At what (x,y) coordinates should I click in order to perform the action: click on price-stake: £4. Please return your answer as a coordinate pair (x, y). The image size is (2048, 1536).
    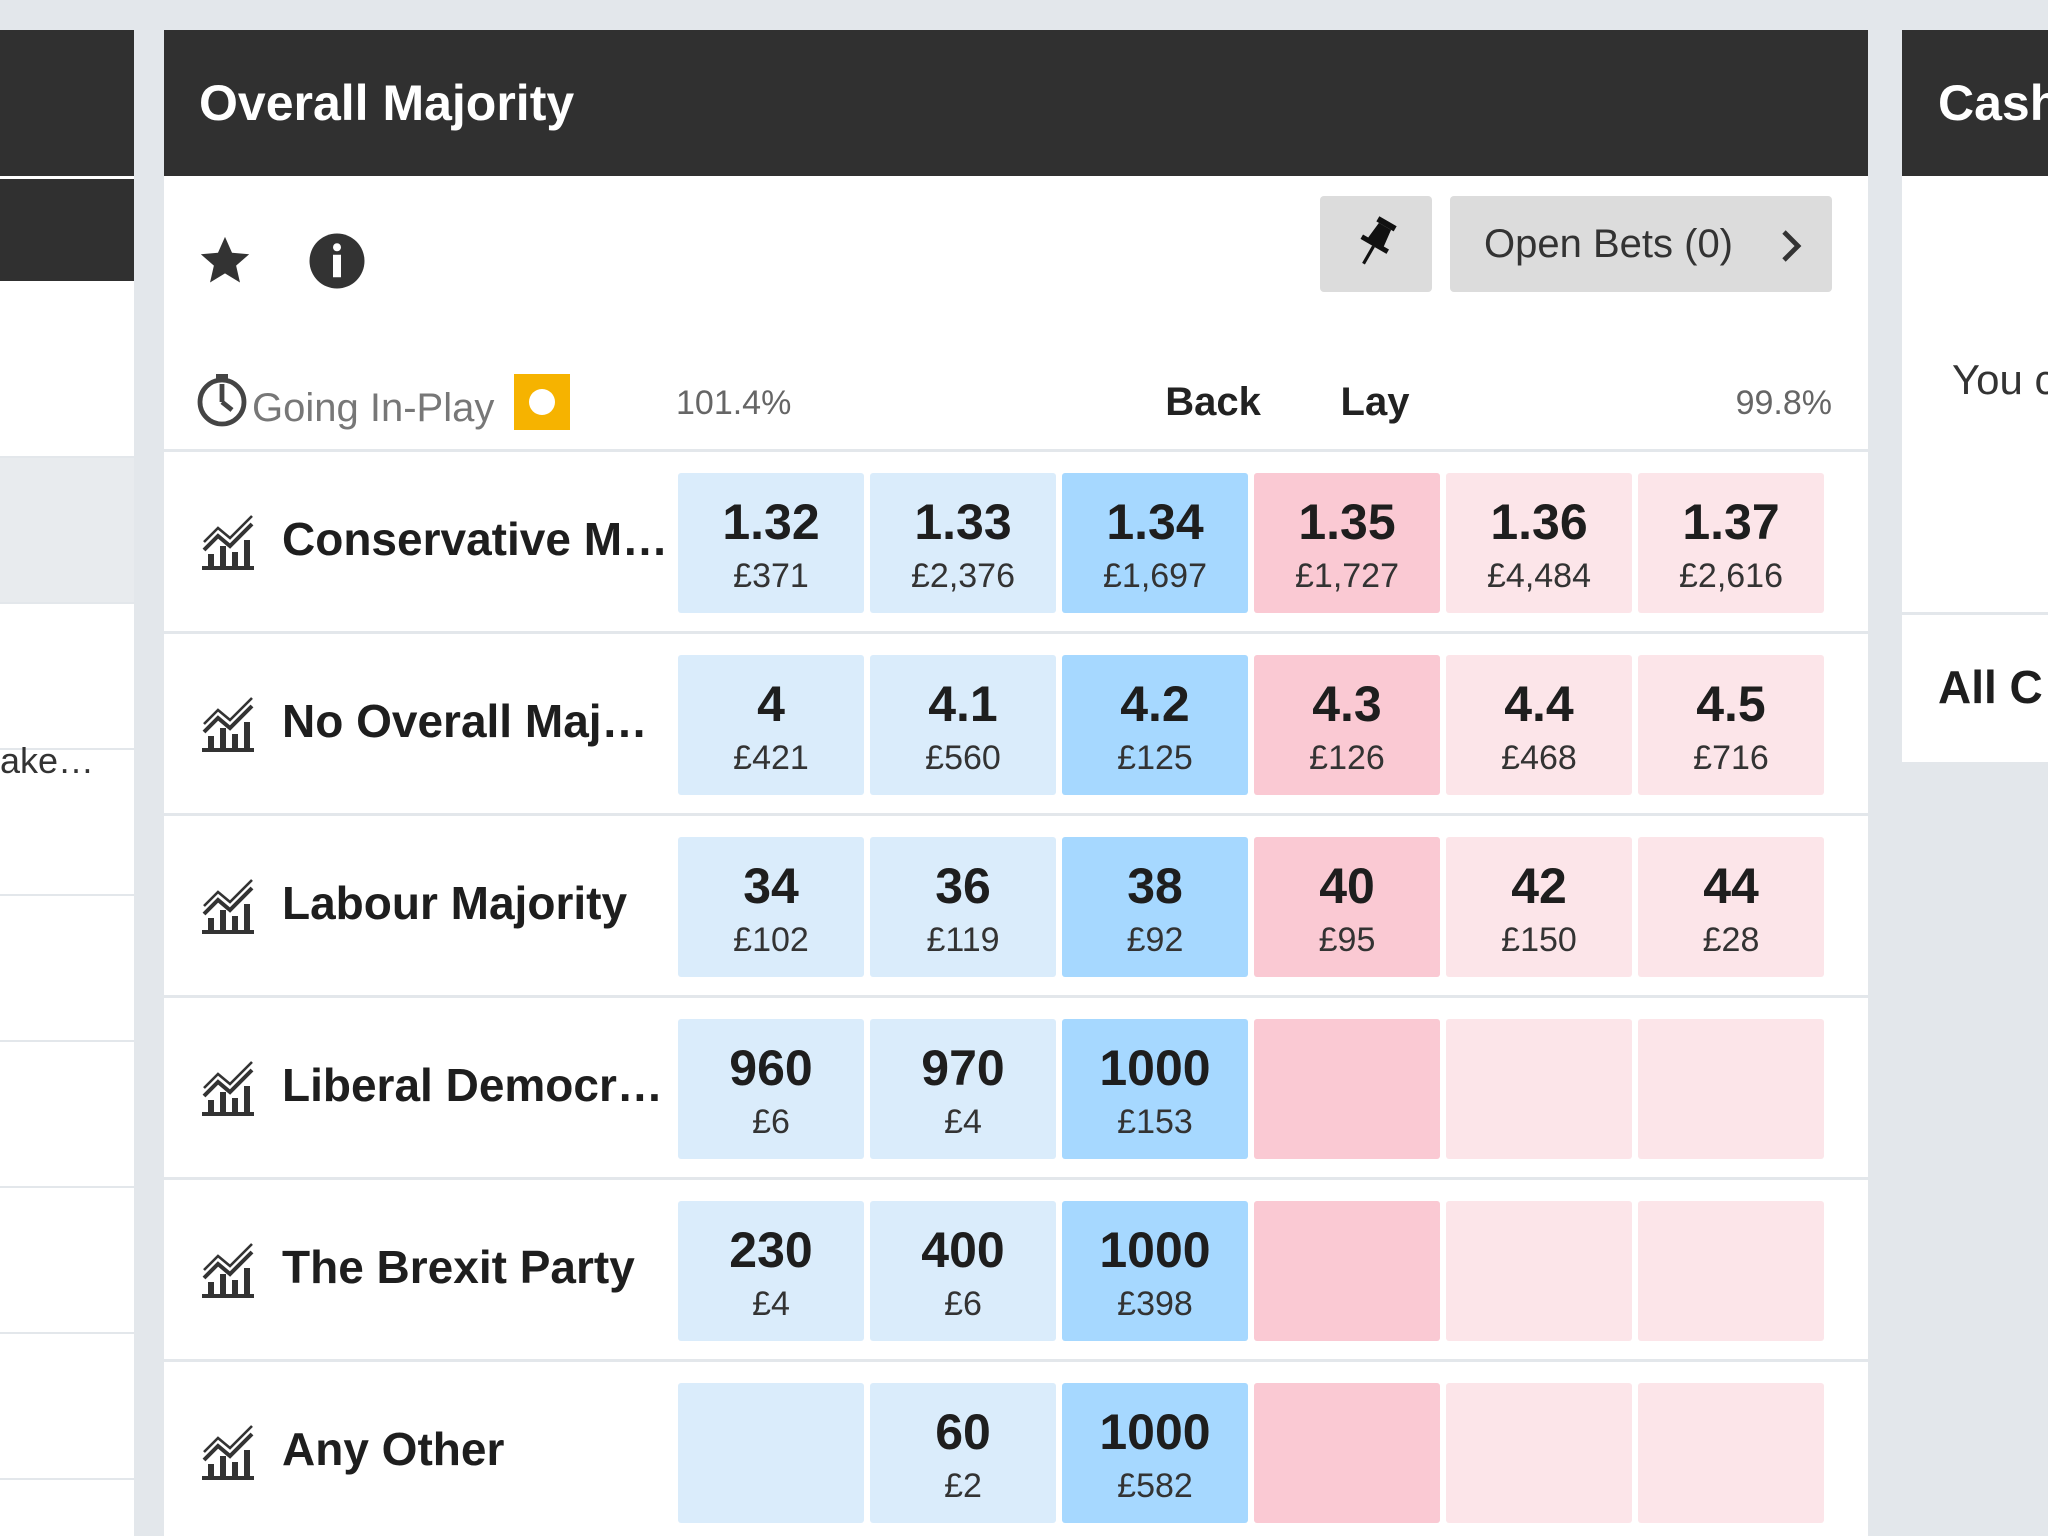
    Looking at the image, I should click on (771, 1304).